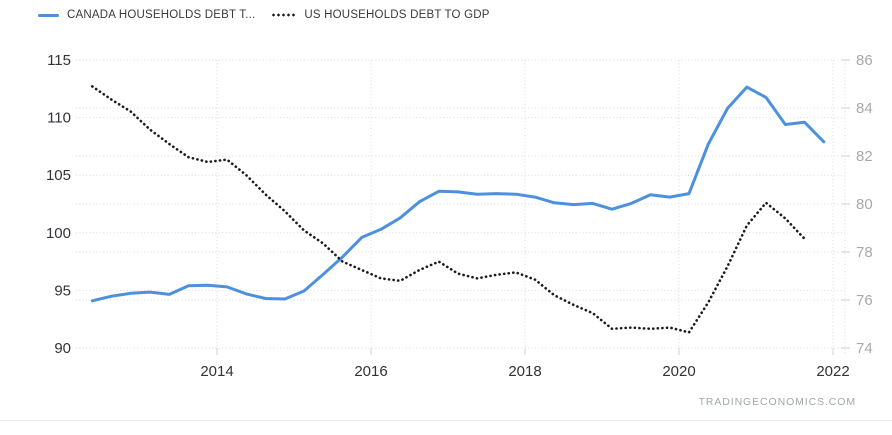 The width and height of the screenshot is (892, 435). What do you see at coordinates (864, 108) in the screenshot?
I see `right-axis-tick-label: 84` at bounding box center [864, 108].